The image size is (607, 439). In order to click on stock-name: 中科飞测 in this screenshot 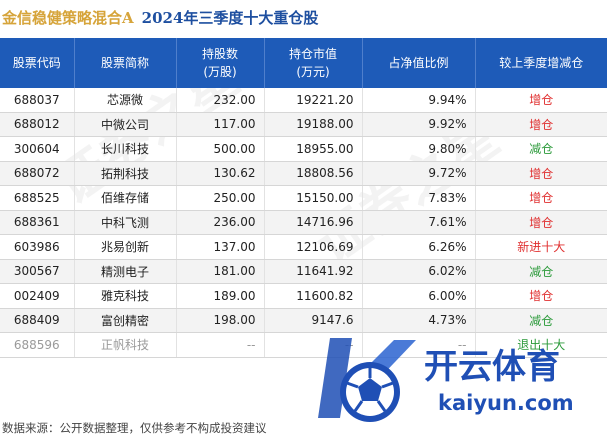, I will do `click(125, 222)`.